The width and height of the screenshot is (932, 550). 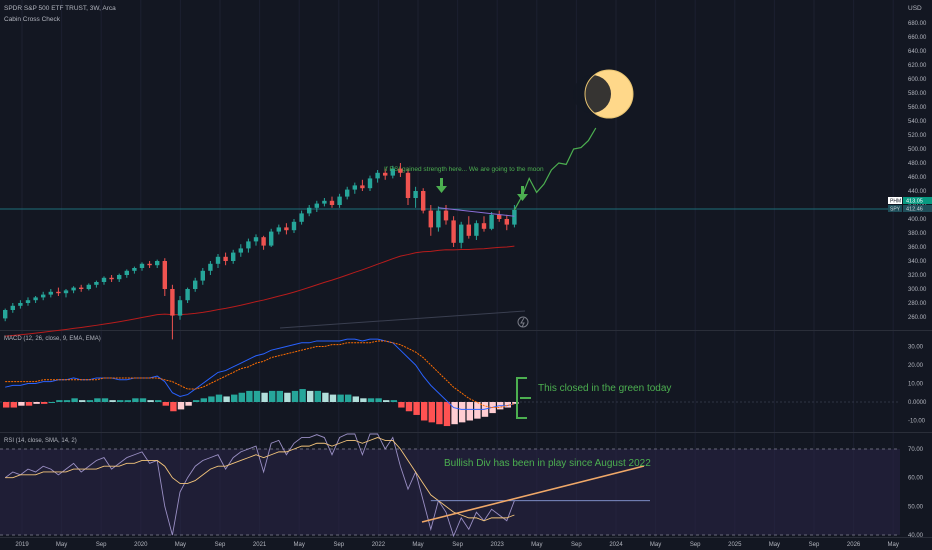 I want to click on lightning-icon, so click(x=523, y=322).